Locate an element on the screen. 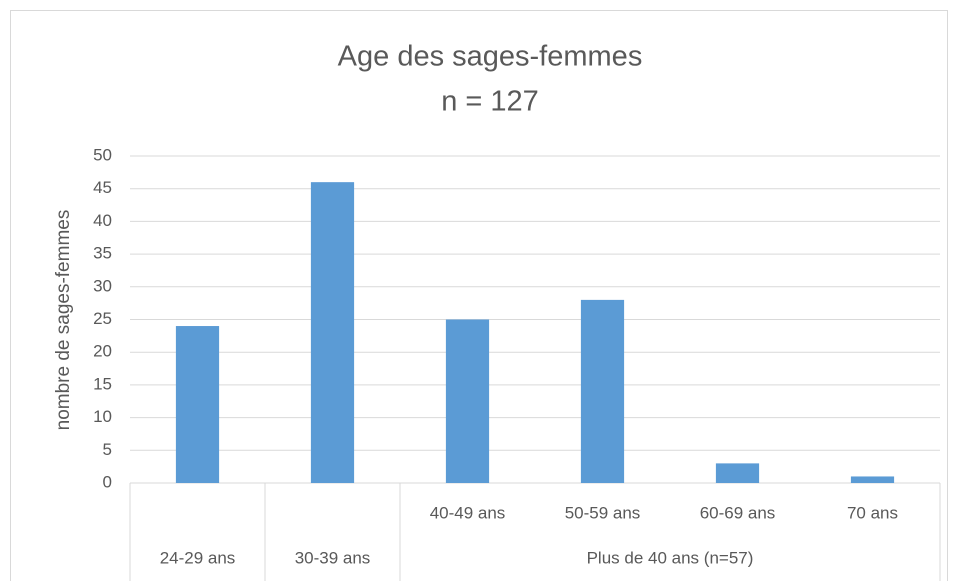 This screenshot has height=581, width=958. y-axis-label: nombre de sages-femmes is located at coordinates (63, 320).